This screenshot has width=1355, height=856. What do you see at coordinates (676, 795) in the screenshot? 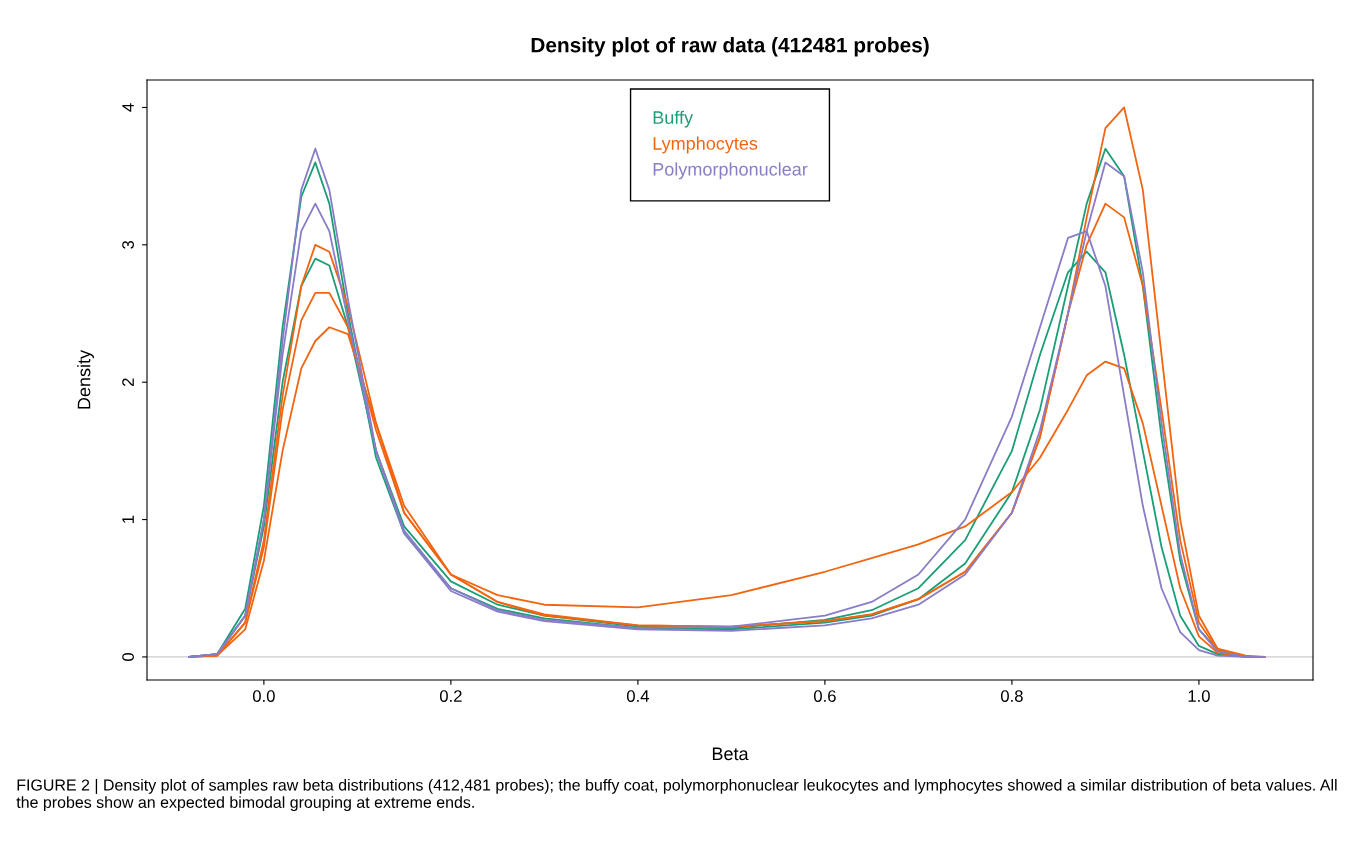
I see `caption: FIGURE 2 | Density plot of samples raw beta distributions (412,481 probes); the buffy coat, polymorphonuclear leukocytes and lymphocytes showed a similar distribution of beta values. All the probes show an expected bimodal grouping at extreme ends.` at bounding box center [676, 795].